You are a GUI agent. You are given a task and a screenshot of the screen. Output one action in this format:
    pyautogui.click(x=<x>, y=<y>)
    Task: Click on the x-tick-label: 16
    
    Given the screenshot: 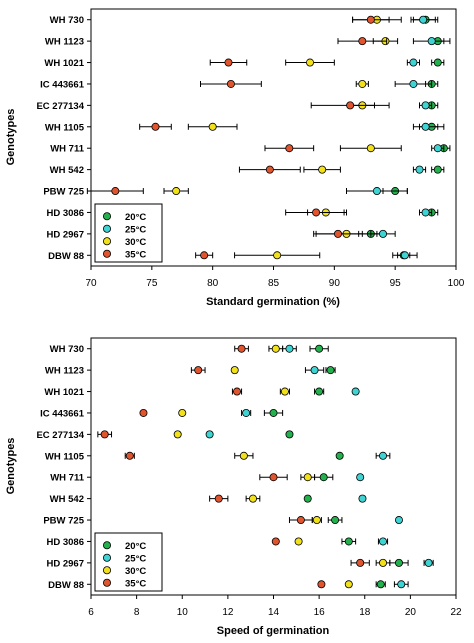 What is the action you would take?
    pyautogui.click(x=320, y=612)
    